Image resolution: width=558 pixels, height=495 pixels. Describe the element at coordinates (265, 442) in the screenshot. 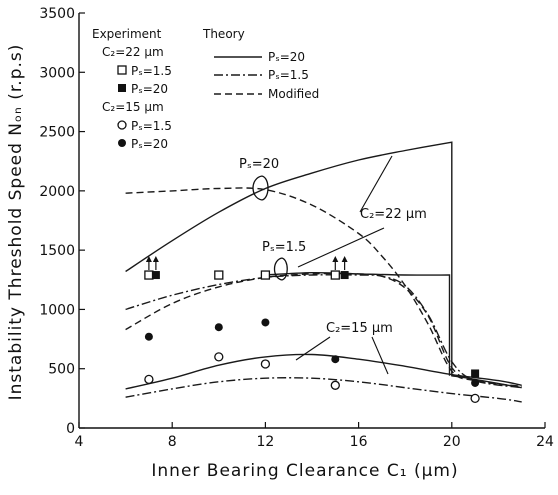

I see `x-tick-label: 12` at that location.